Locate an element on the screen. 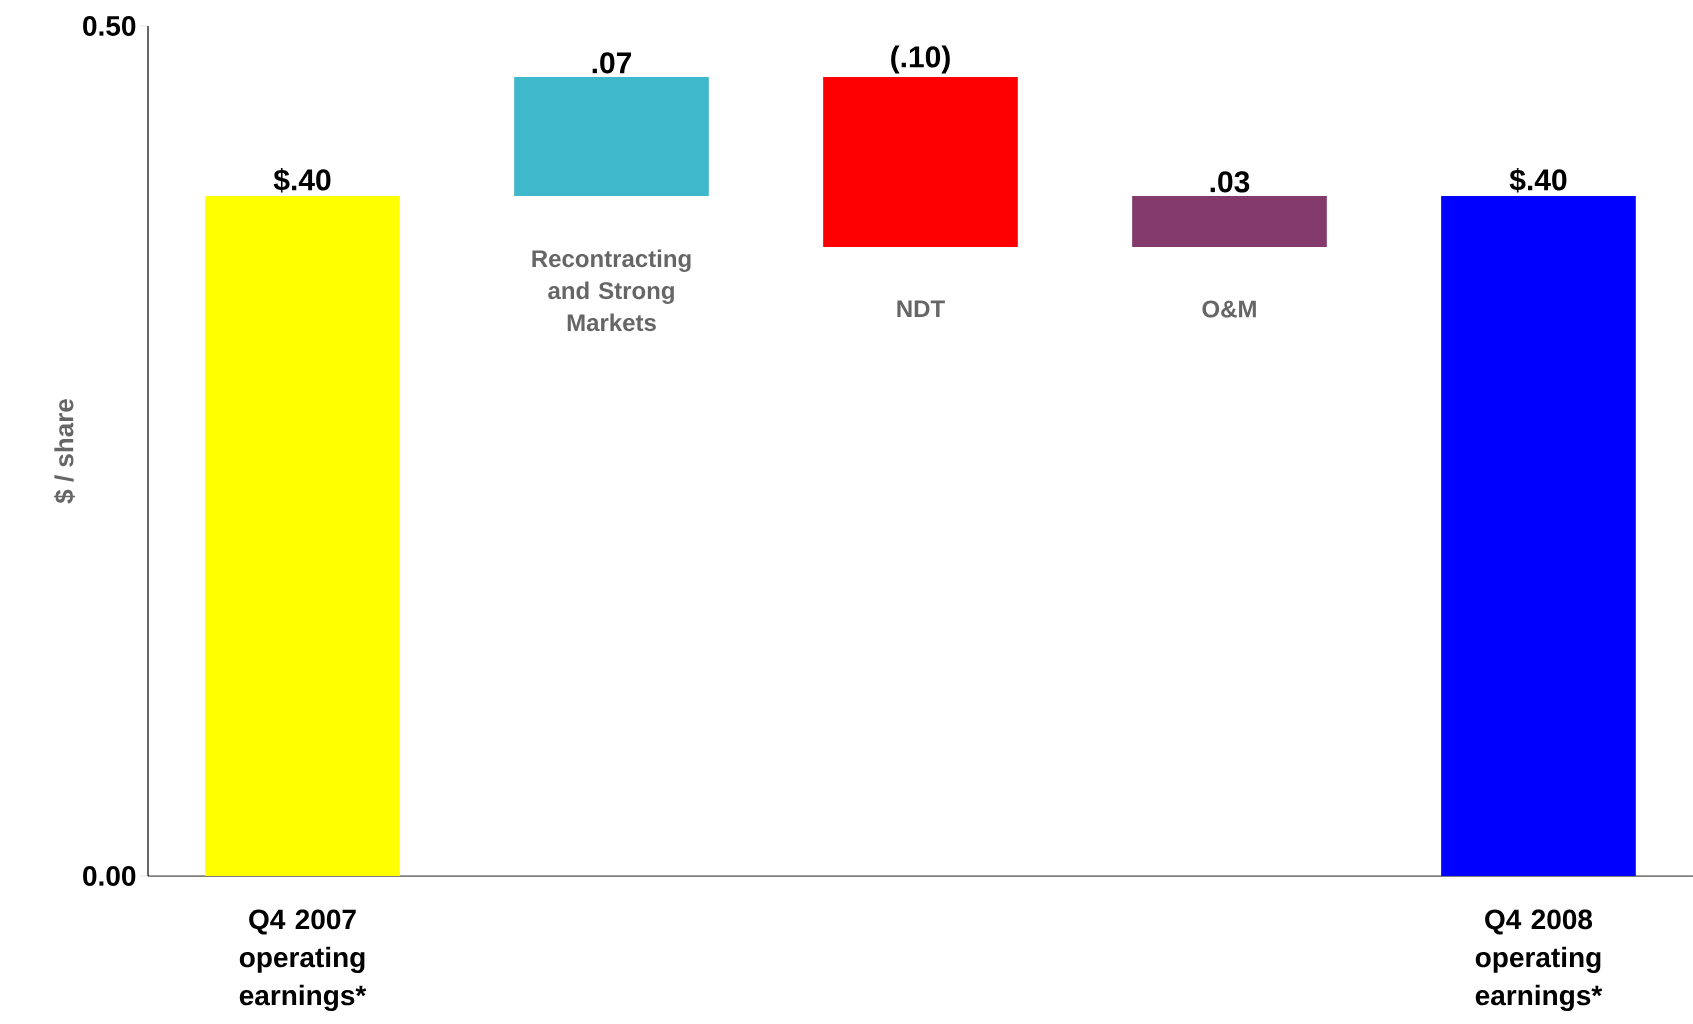 The image size is (1693, 1024). y-tick-label: 0.00 is located at coordinates (109, 876).